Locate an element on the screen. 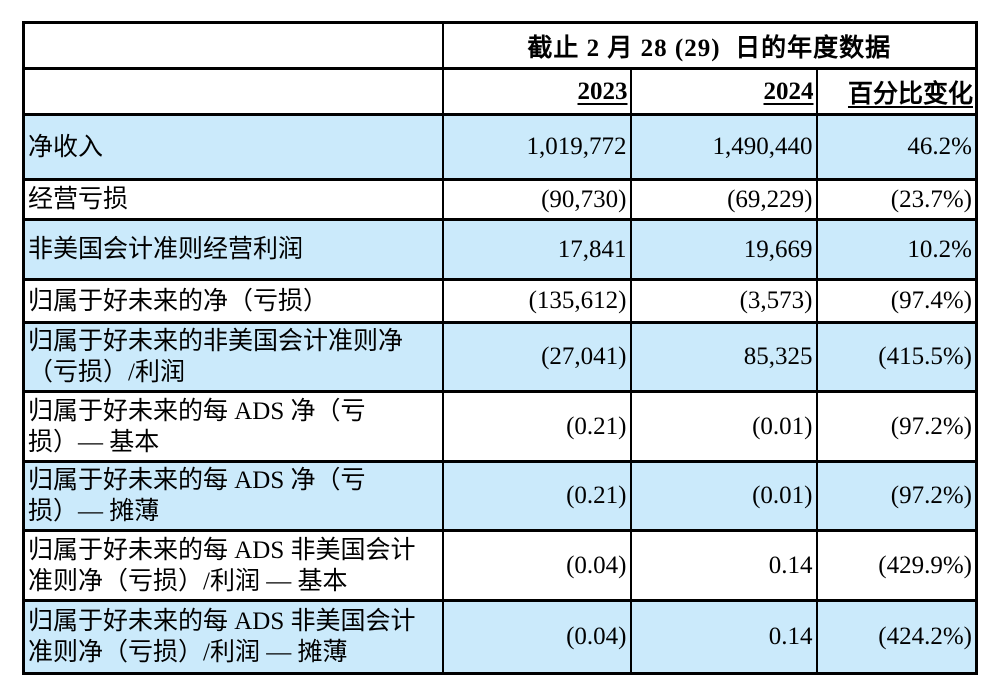 The image size is (994, 692). table-span-header-row: 截止 2 月 28 (29) 日的年度数据 is located at coordinates (500, 45).